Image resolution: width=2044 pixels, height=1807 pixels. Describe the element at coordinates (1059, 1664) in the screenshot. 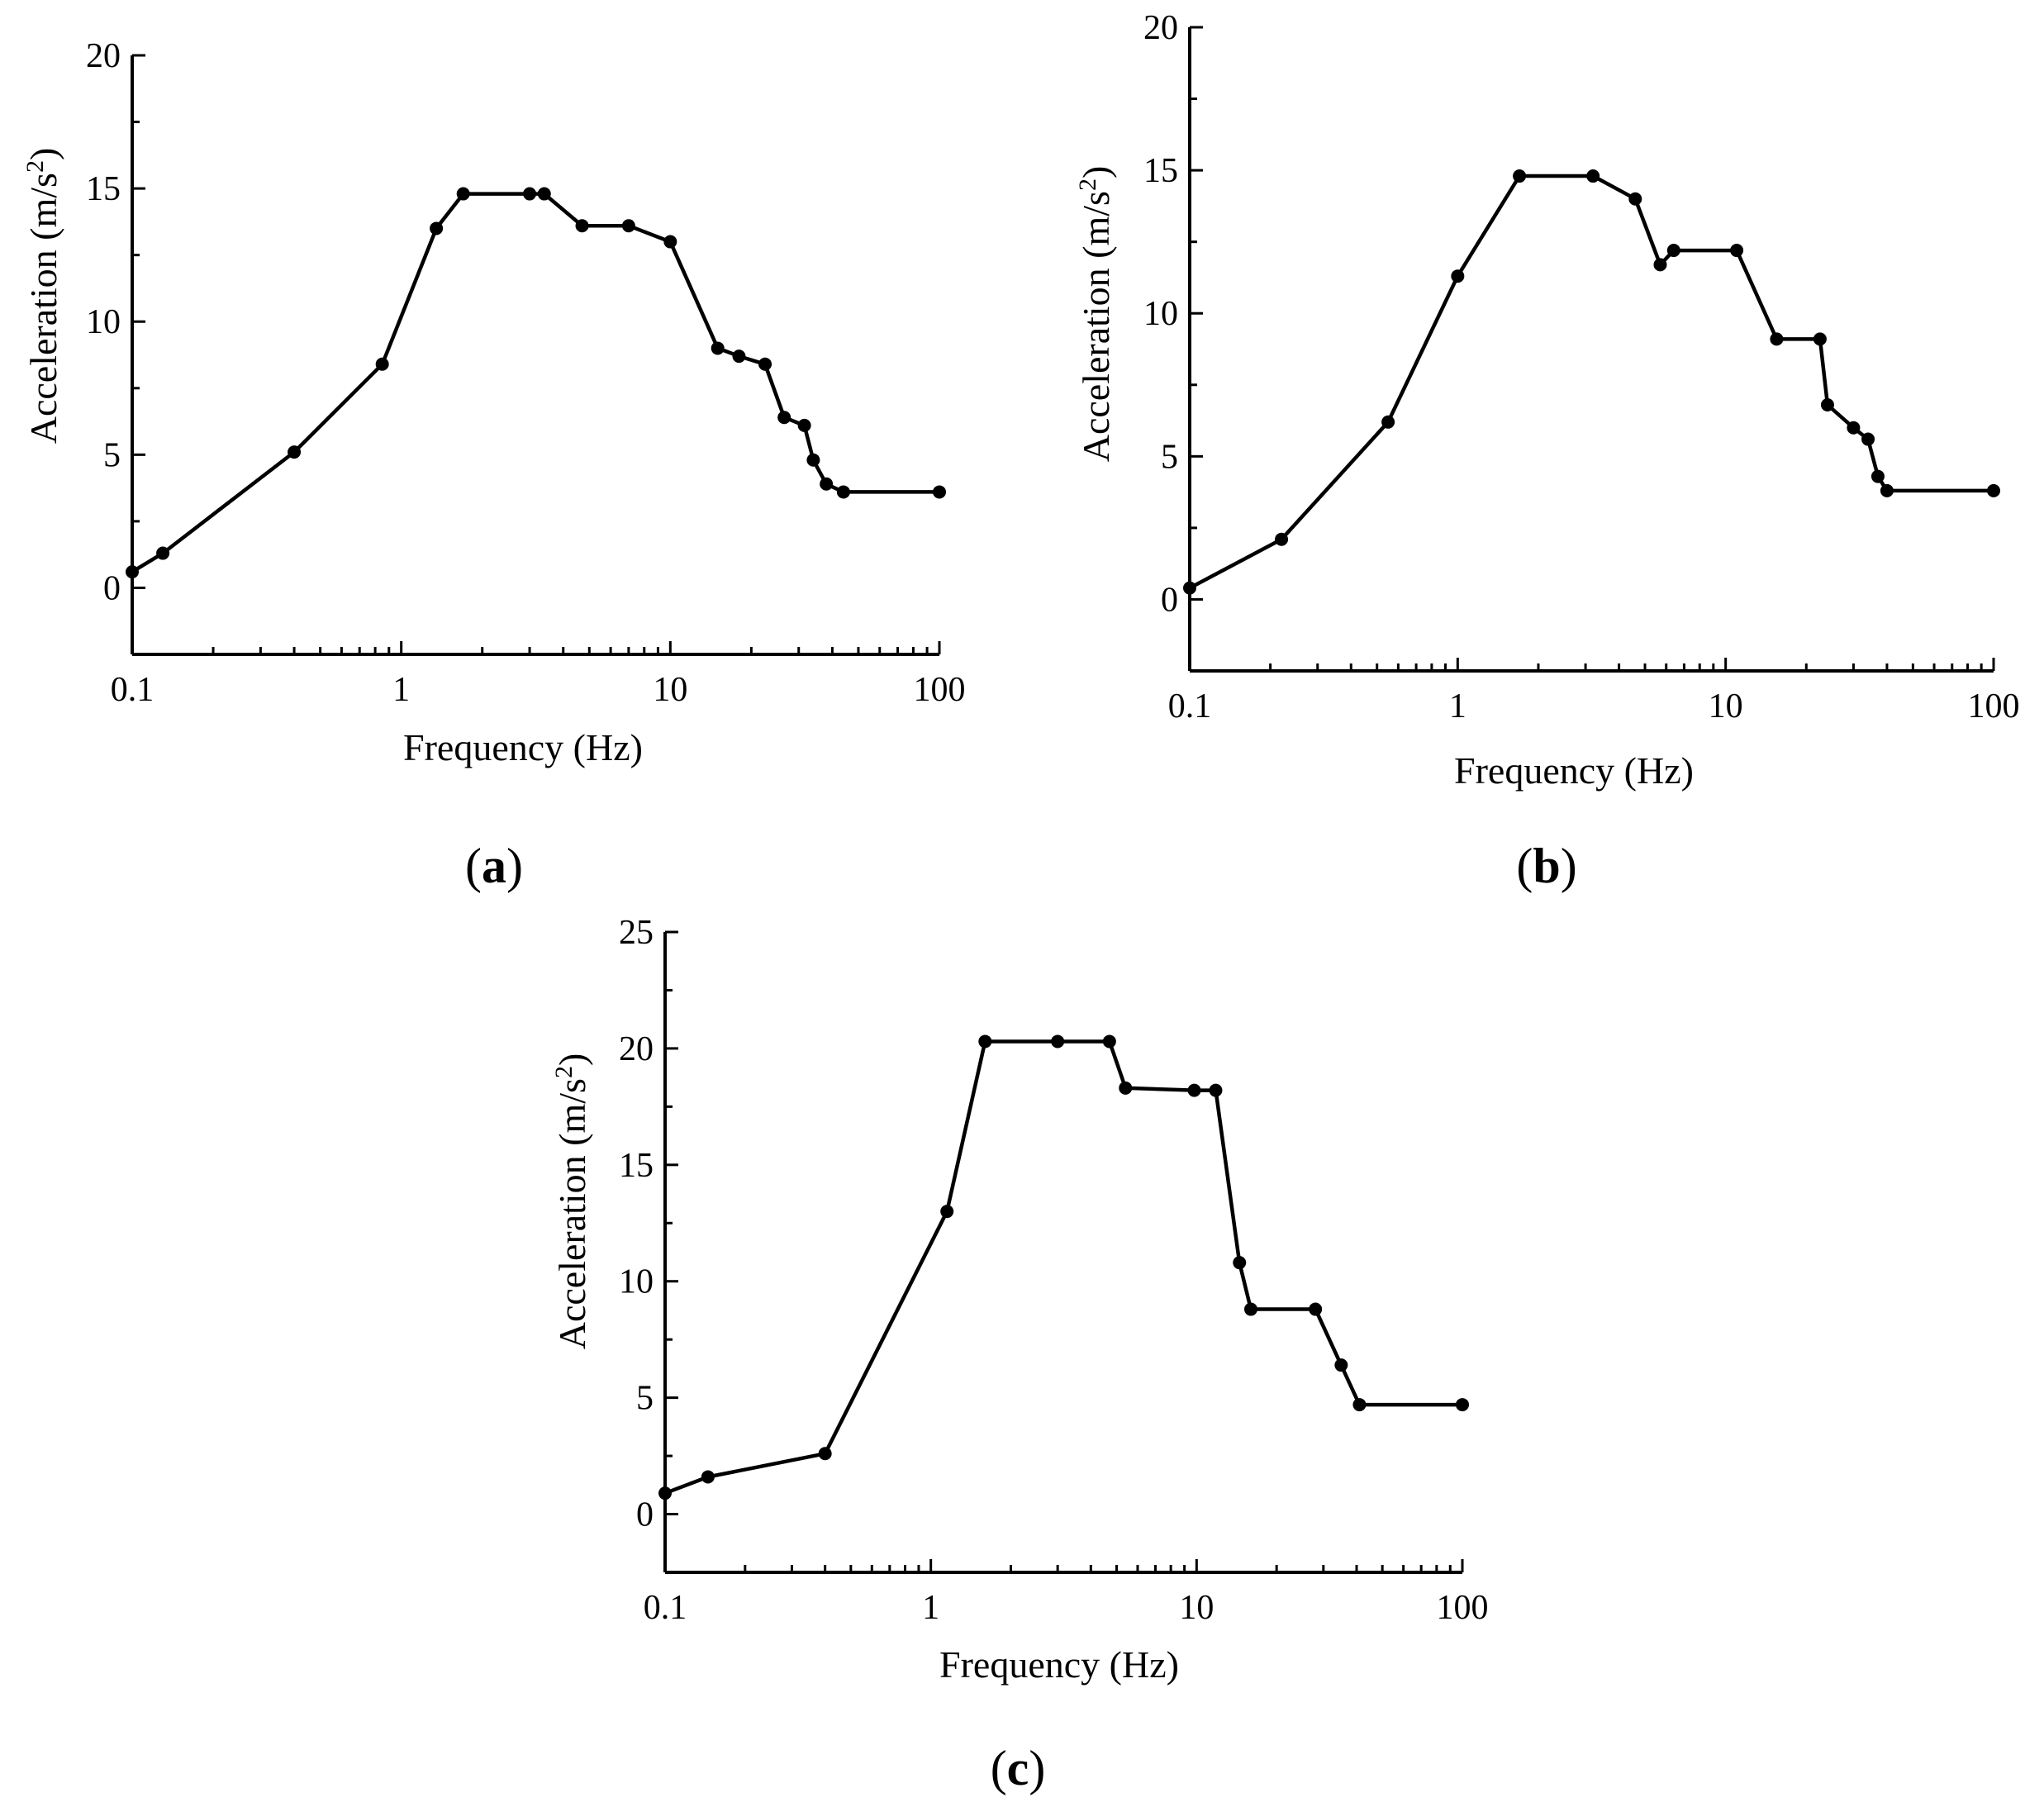

I see `x-axis-title-c: Frequency (Hz)` at that location.